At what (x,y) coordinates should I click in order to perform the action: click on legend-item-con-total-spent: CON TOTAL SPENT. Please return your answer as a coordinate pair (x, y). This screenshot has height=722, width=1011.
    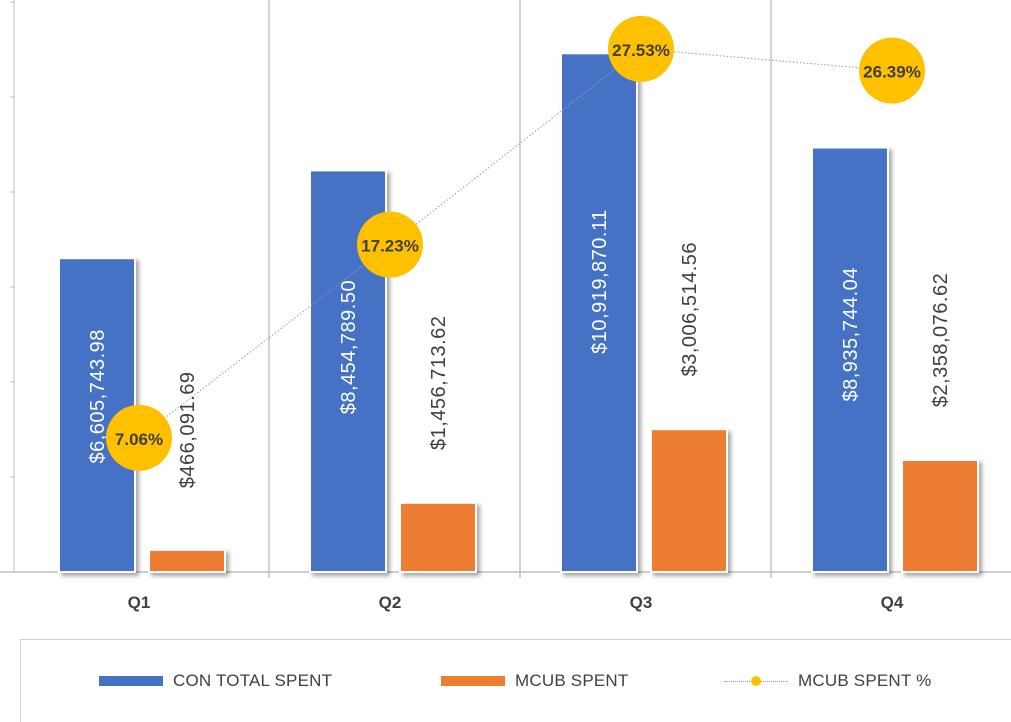
    Looking at the image, I should click on (215, 681).